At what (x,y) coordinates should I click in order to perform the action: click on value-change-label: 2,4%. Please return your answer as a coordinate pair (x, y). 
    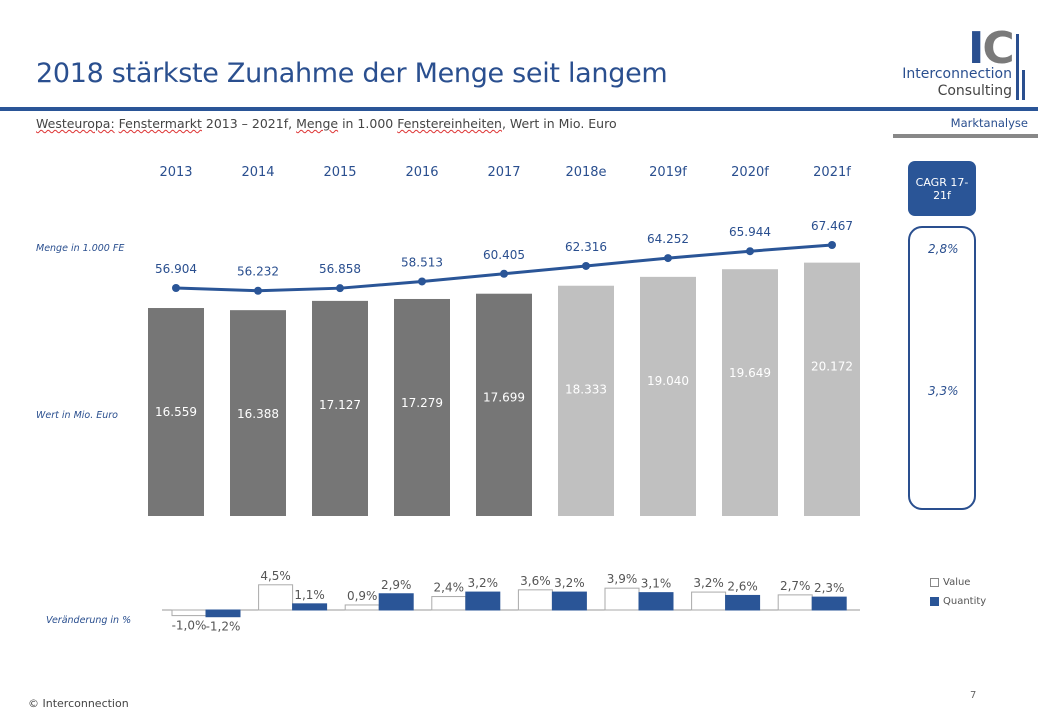
    Looking at the image, I should click on (449, 588).